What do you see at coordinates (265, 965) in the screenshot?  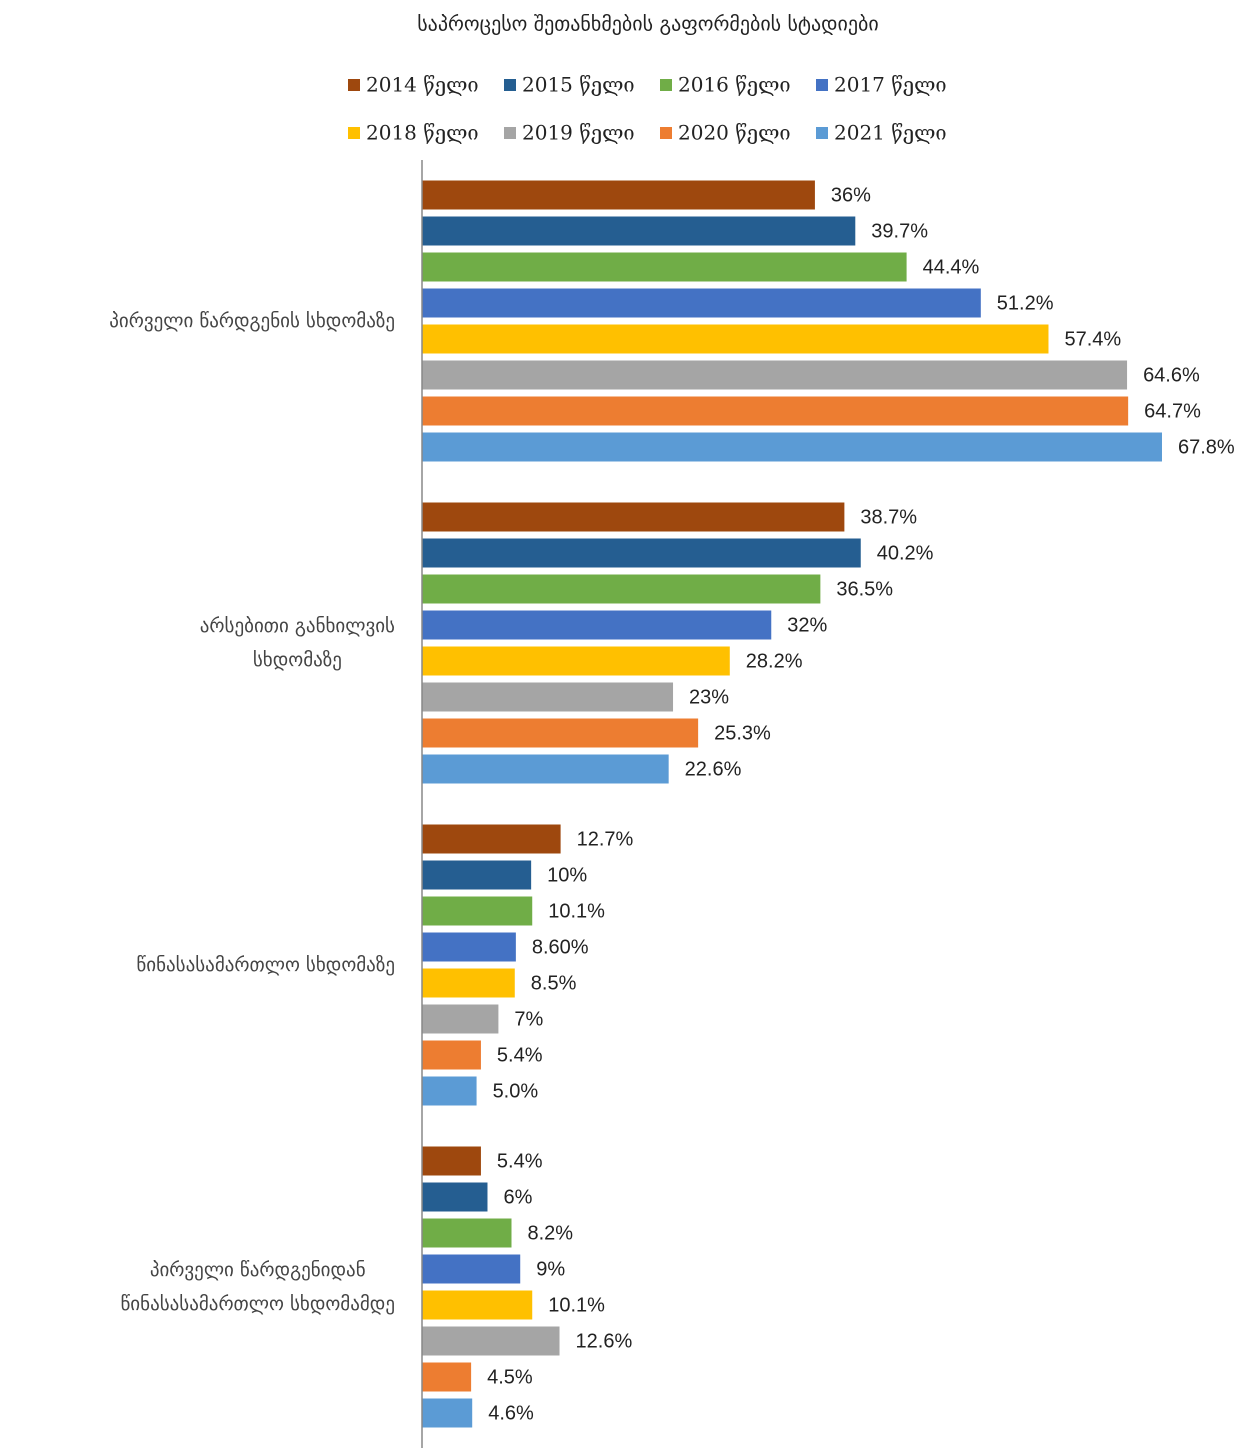 I see `category-label: წინასასამართლო სხდომაზე` at bounding box center [265, 965].